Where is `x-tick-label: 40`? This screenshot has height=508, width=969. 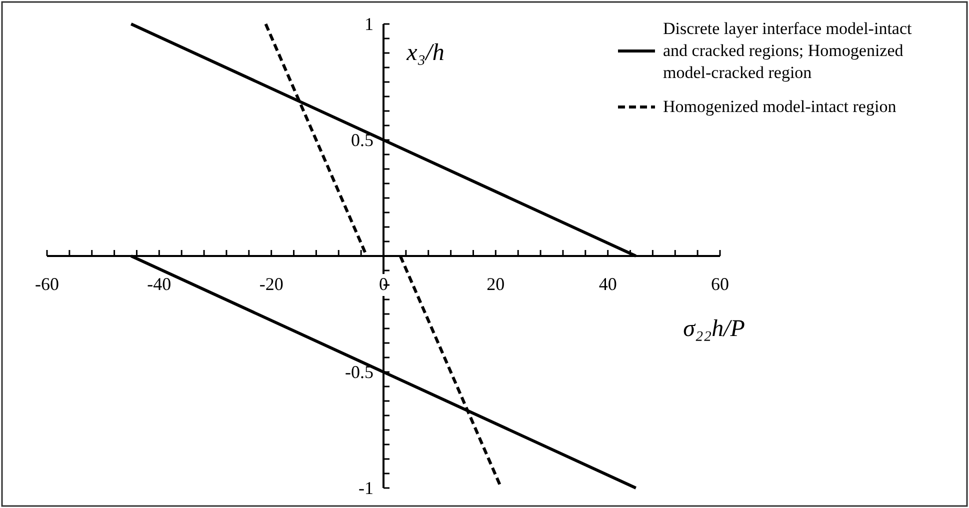
x-tick-label: 40 is located at coordinates (607, 284).